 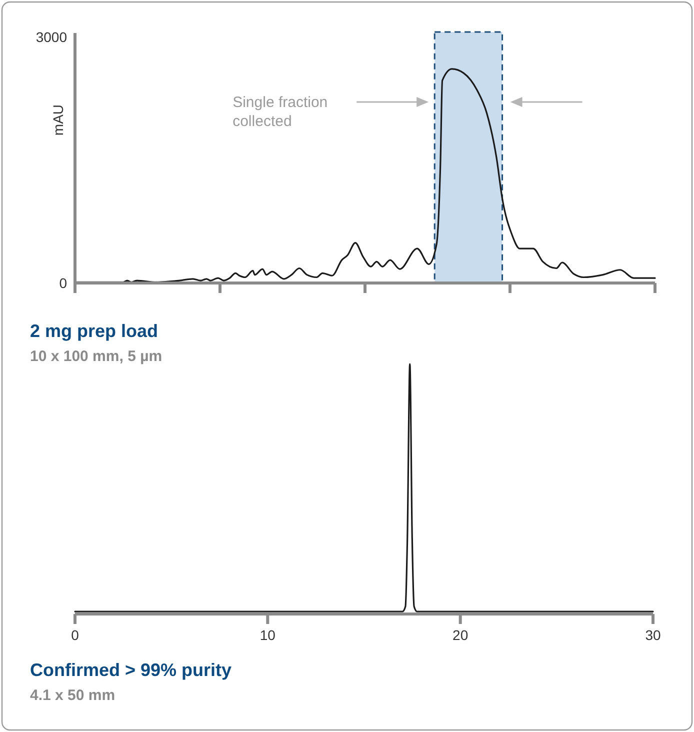 I want to click on text: Confirmed > 99% purity, so click(x=131, y=670).